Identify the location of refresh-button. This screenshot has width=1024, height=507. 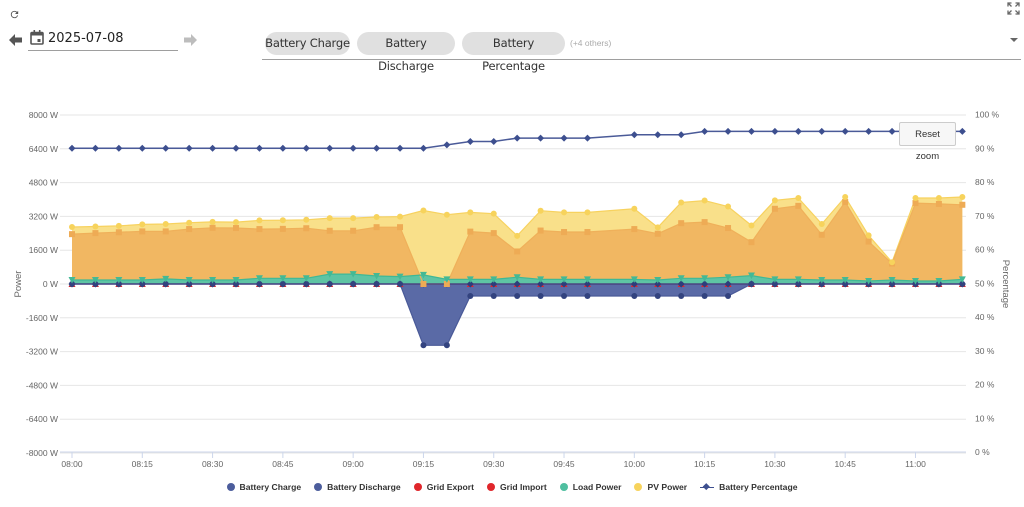
(14, 14).